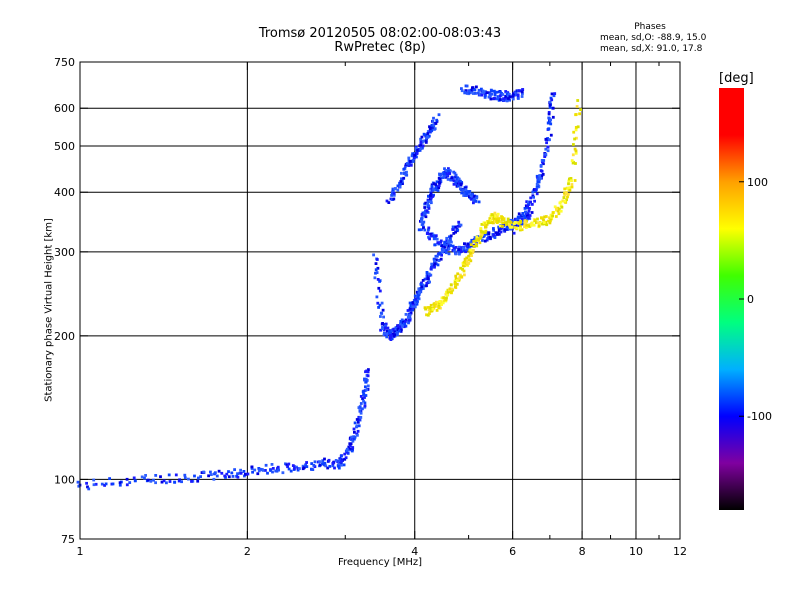  What do you see at coordinates (80, 551) in the screenshot?
I see `x-tick-label: 1` at bounding box center [80, 551].